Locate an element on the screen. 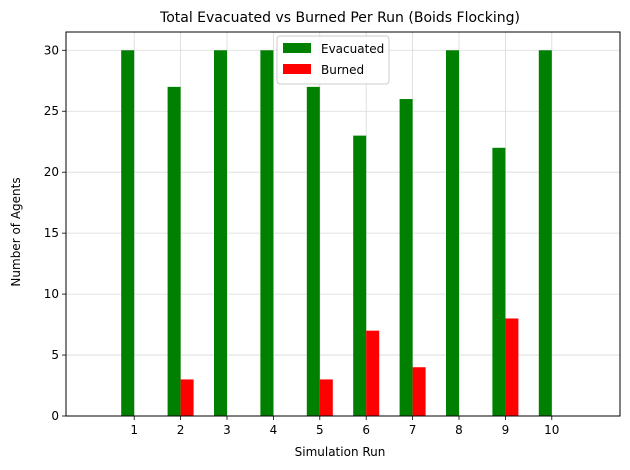 Image resolution: width=630 pixels, height=470 pixels. y-tick-label: 25 is located at coordinates (51, 111).